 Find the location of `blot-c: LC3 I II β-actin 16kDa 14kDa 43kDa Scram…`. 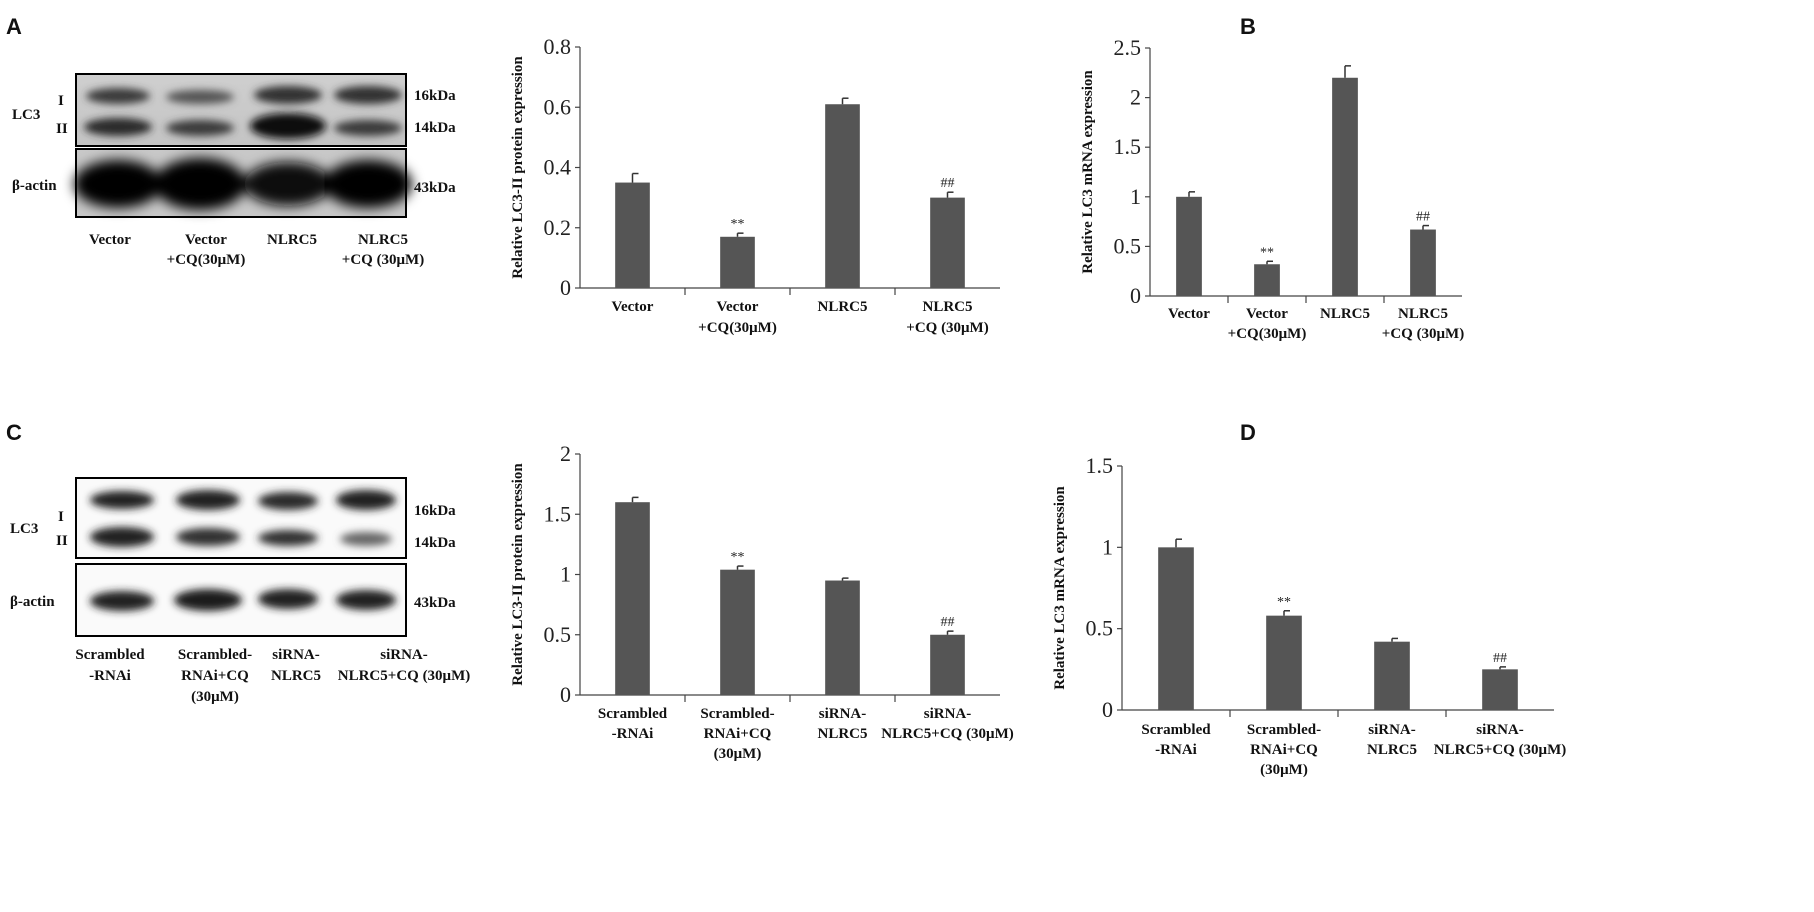

blot-c: LC3 I II β-actin 16kDa 14kDa 43kDa Scram… is located at coordinates (240, 591).